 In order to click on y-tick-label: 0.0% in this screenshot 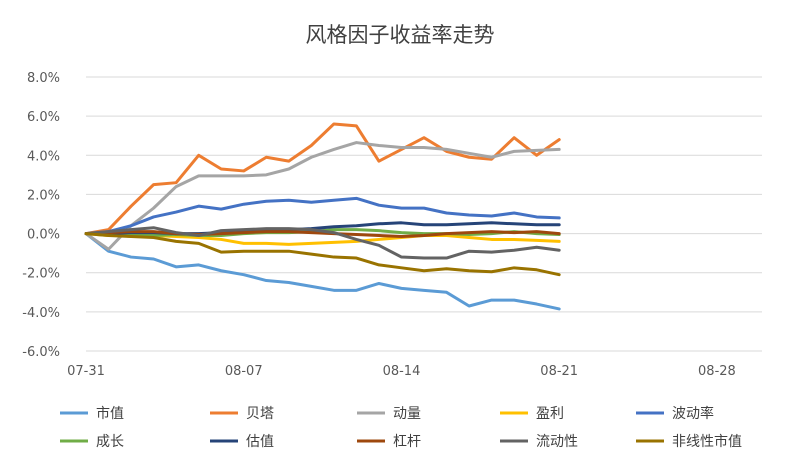, I will do `click(43, 235)`.